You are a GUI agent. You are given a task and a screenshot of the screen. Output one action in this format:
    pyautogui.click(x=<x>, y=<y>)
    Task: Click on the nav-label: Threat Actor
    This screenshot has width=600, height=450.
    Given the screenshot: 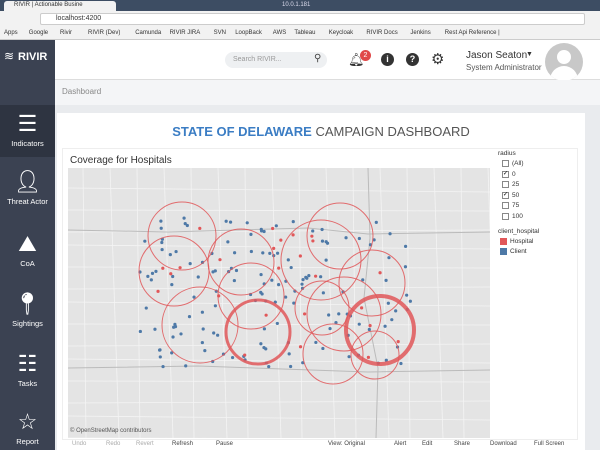 What is the action you would take?
    pyautogui.click(x=27, y=201)
    